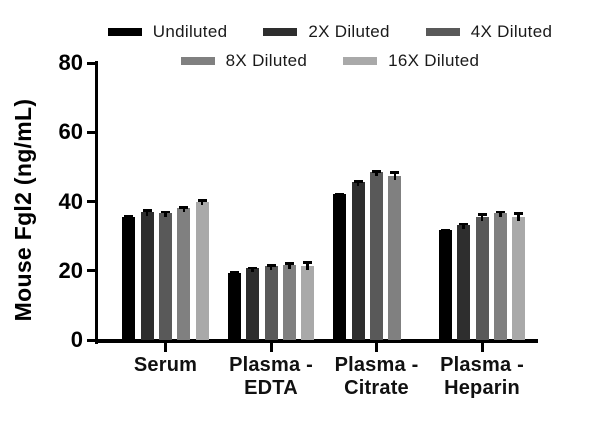  I want to click on legend-label: 8X Diluted, so click(266, 60).